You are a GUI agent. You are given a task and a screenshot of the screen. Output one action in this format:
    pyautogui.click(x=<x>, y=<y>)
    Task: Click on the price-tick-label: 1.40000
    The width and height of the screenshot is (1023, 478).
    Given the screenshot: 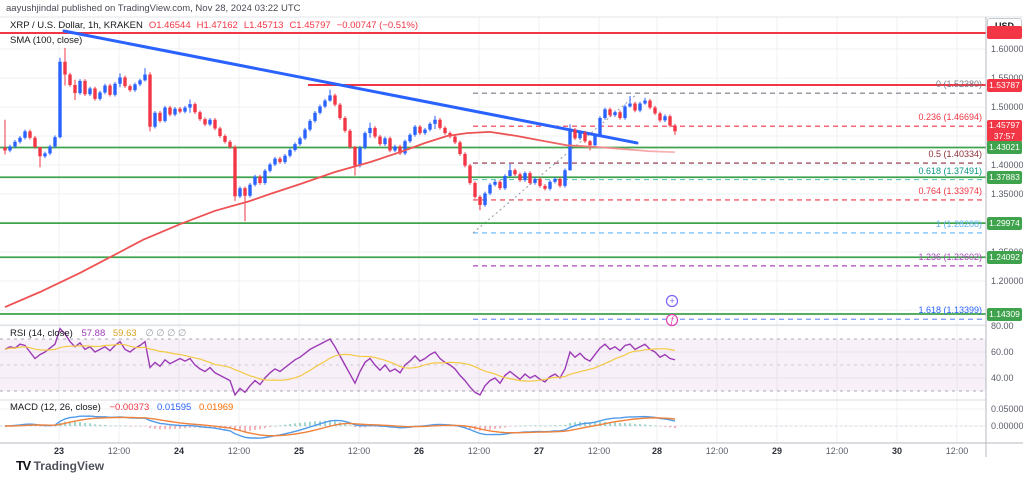 What is the action you would take?
    pyautogui.click(x=1007, y=164)
    